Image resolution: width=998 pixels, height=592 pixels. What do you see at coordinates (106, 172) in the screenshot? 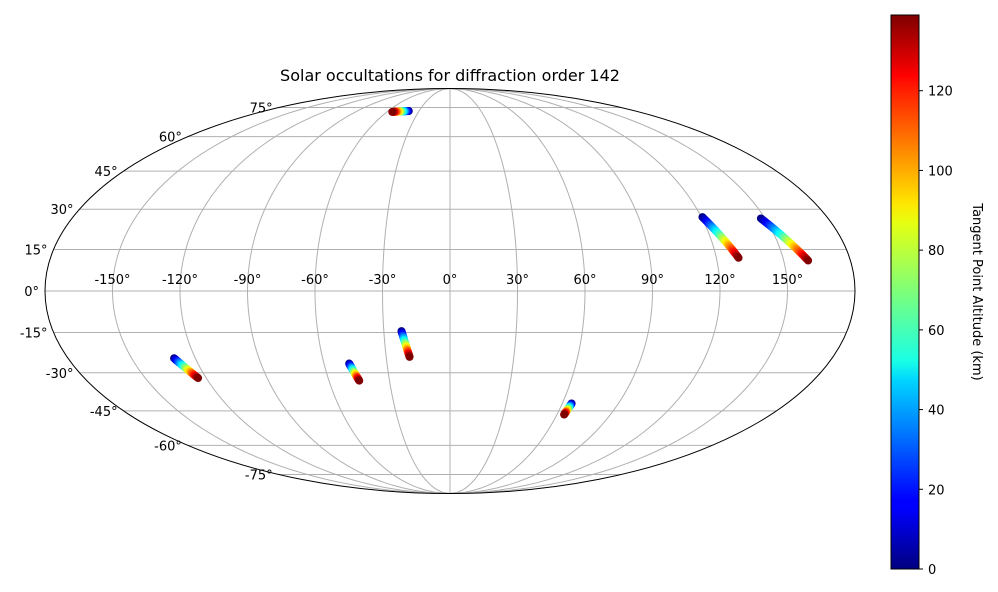
I see `lat-tick-label: 45°` at bounding box center [106, 172].